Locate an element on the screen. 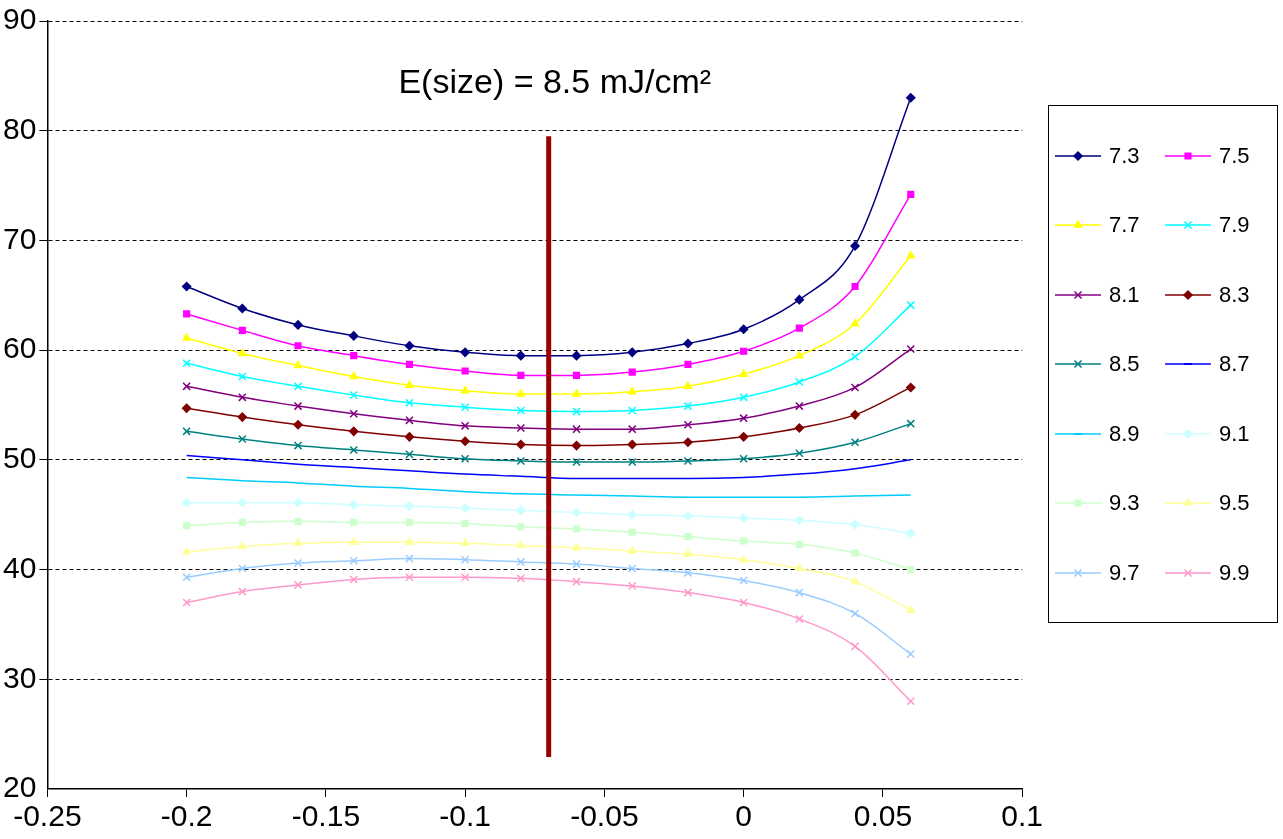 The width and height of the screenshot is (1283, 839). legend-label: 9.9 is located at coordinates (1234, 572).